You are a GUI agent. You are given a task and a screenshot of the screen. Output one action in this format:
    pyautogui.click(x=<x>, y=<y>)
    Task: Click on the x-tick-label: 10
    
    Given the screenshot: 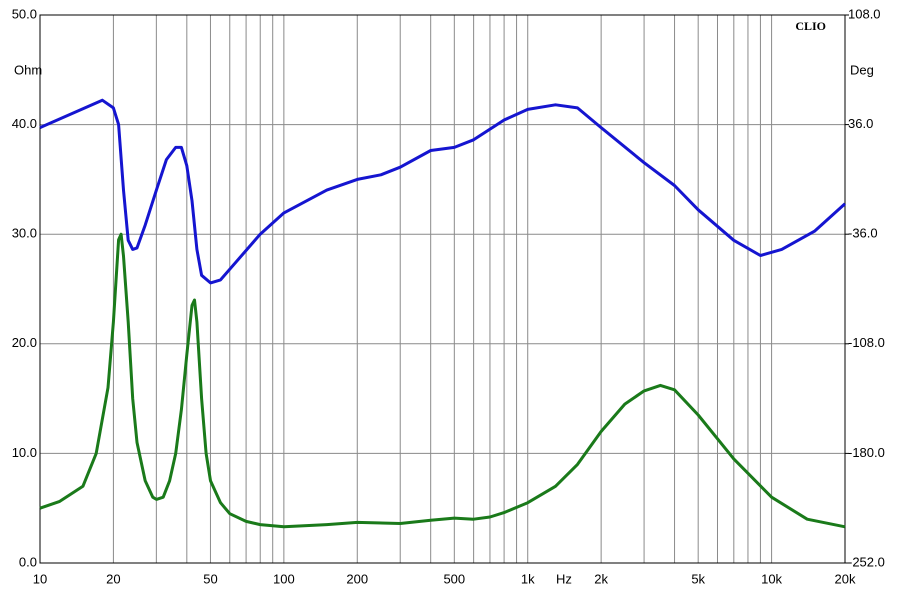 What is the action you would take?
    pyautogui.click(x=40, y=578)
    